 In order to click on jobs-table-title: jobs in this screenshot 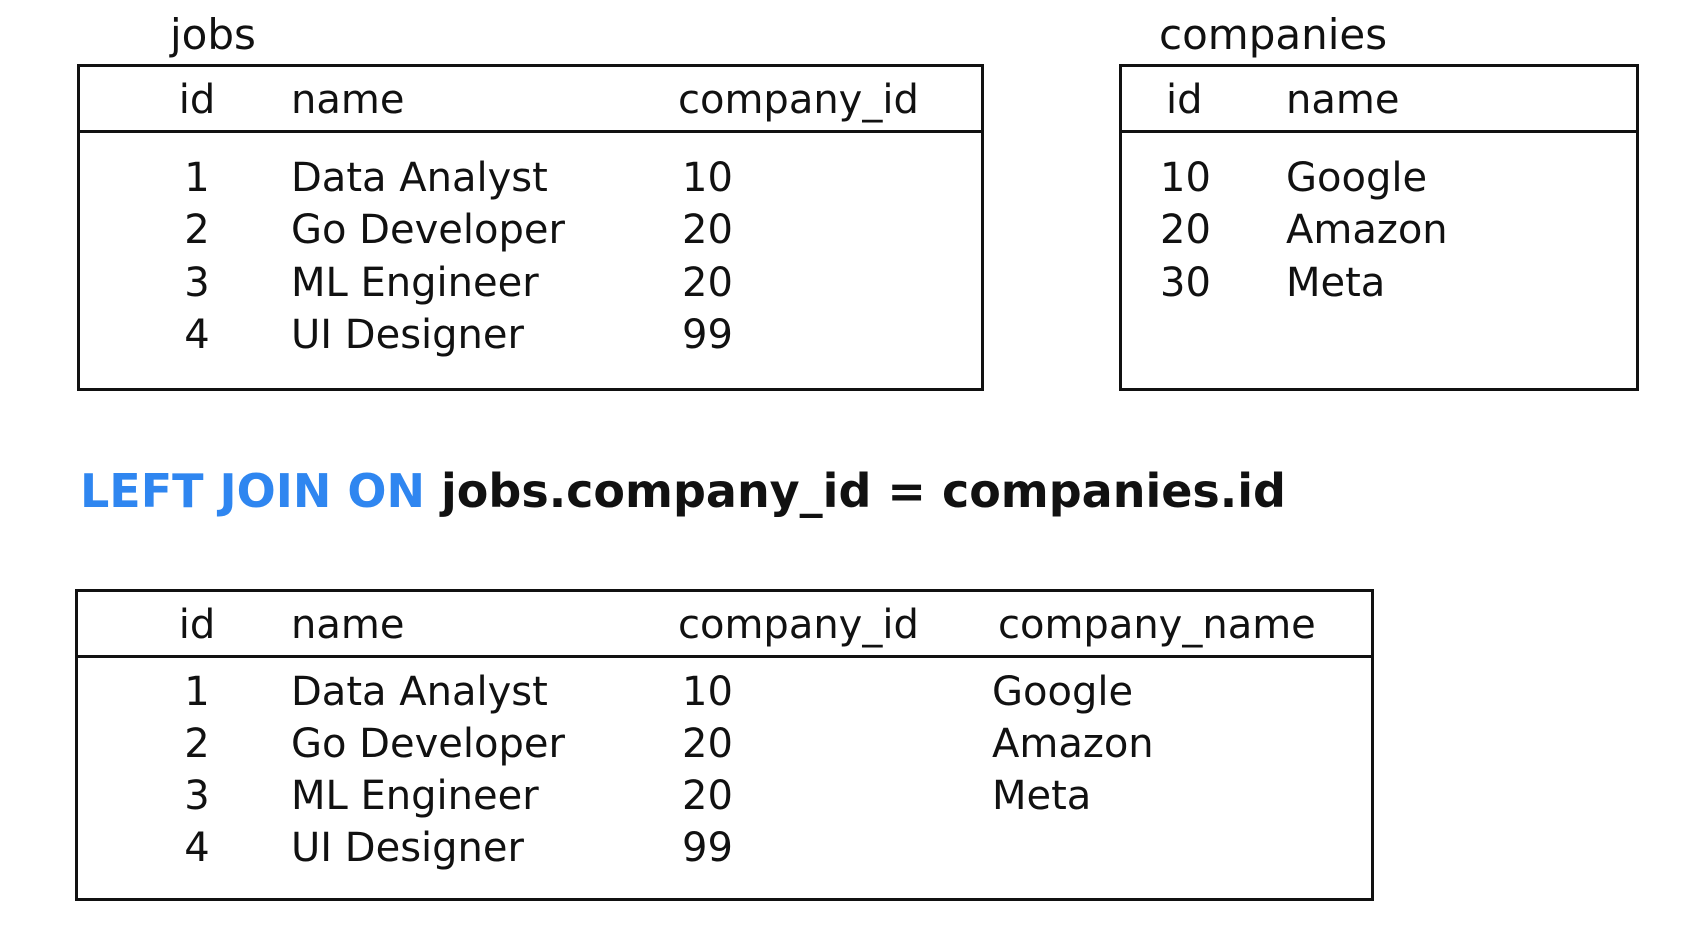, I will do `click(213, 34)`.